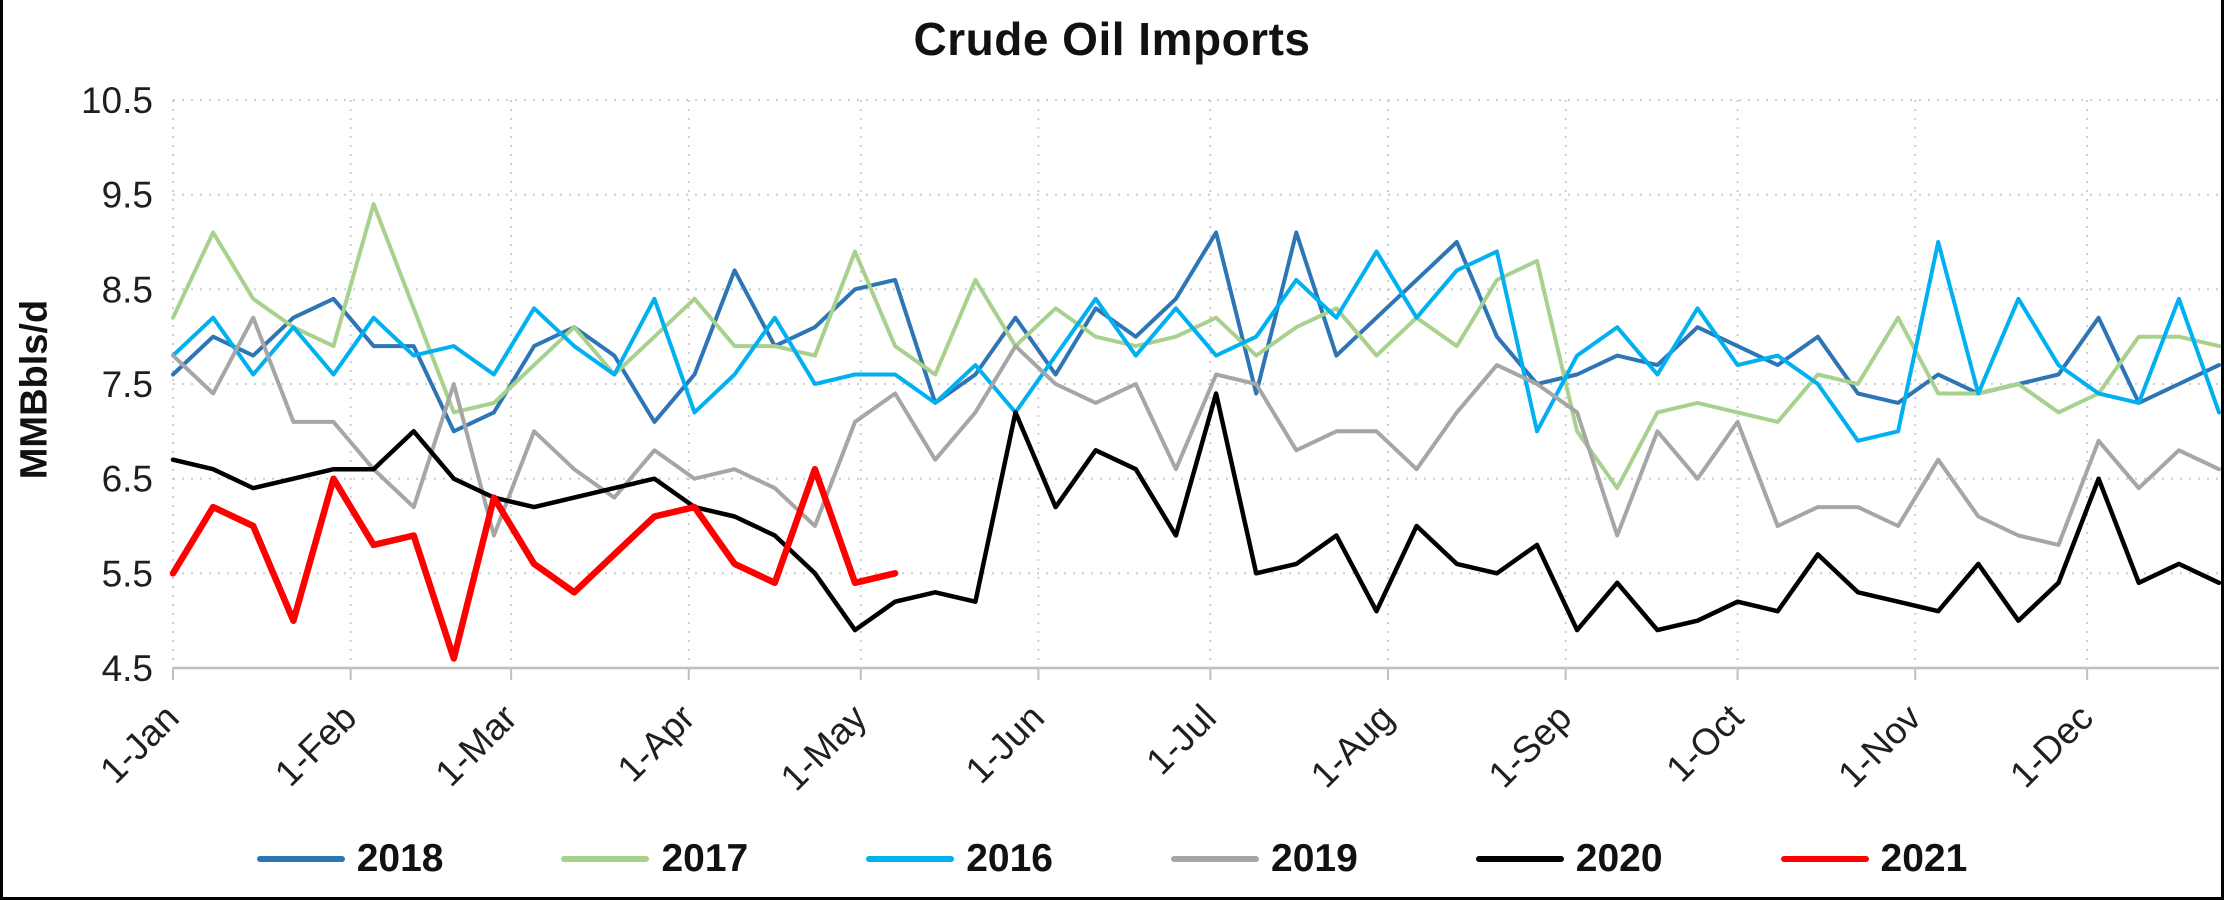 Image resolution: width=2224 pixels, height=900 pixels. Describe the element at coordinates (1181, 740) in the screenshot. I see `x-tick-label: 1-Jul` at that location.